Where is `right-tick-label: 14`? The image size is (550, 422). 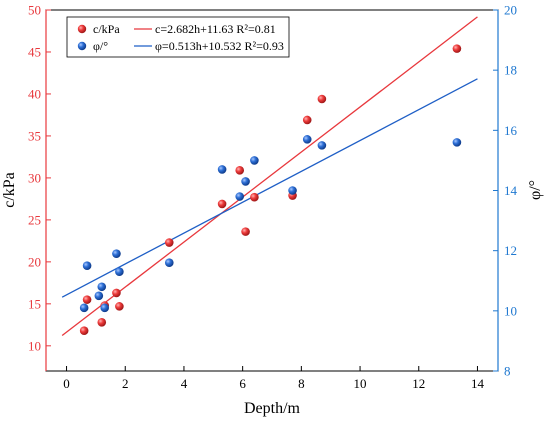 right-tick-label: 14 is located at coordinates (511, 190).